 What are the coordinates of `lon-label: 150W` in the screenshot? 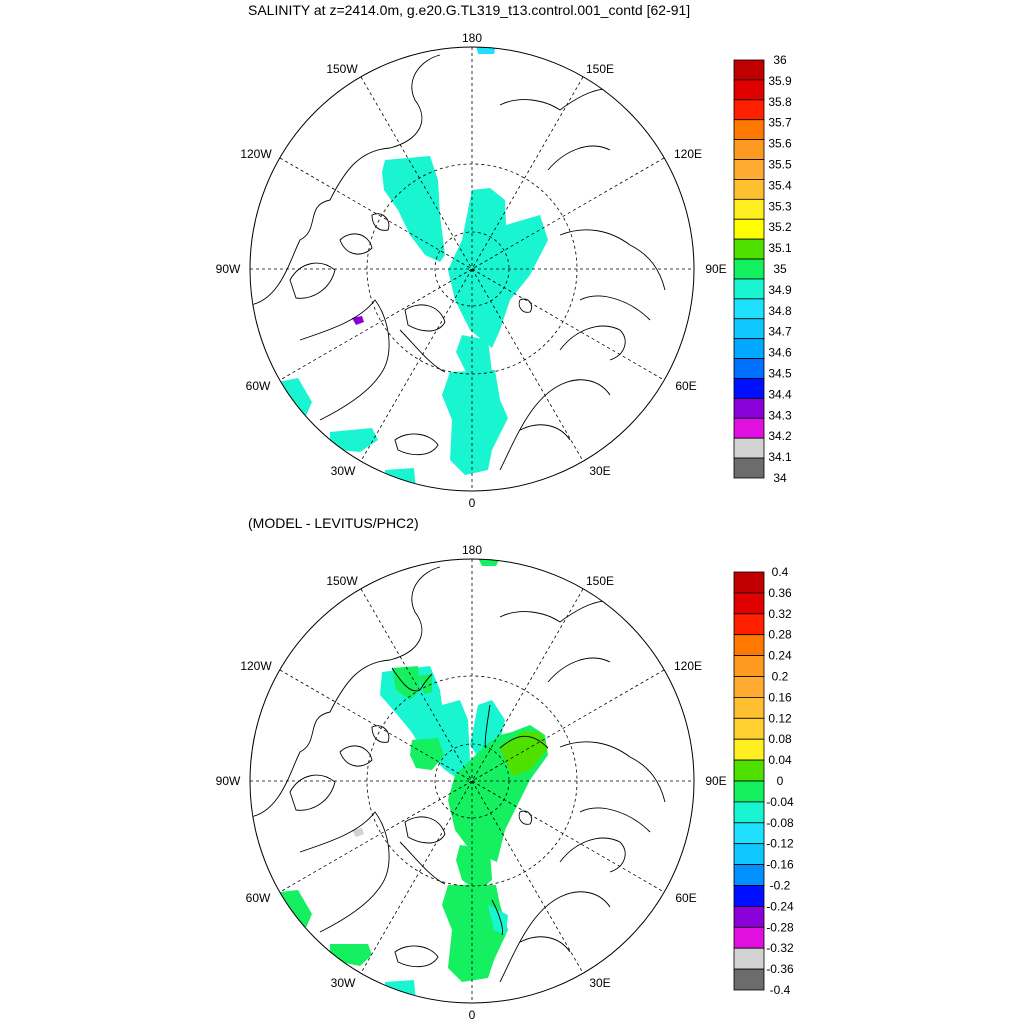 It's located at (342, 581).